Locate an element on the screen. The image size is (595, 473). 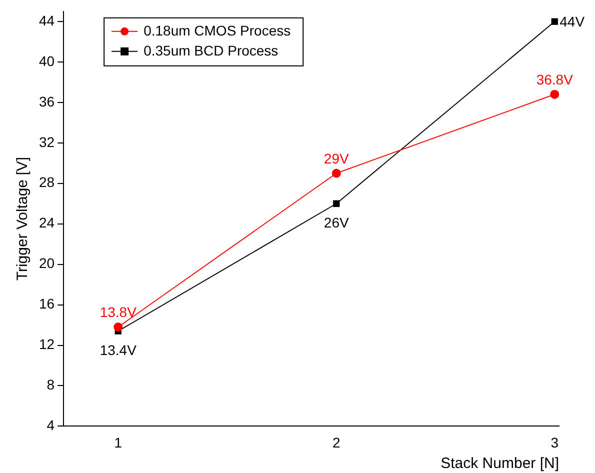
x-tick-label: 2 is located at coordinates (336, 442).